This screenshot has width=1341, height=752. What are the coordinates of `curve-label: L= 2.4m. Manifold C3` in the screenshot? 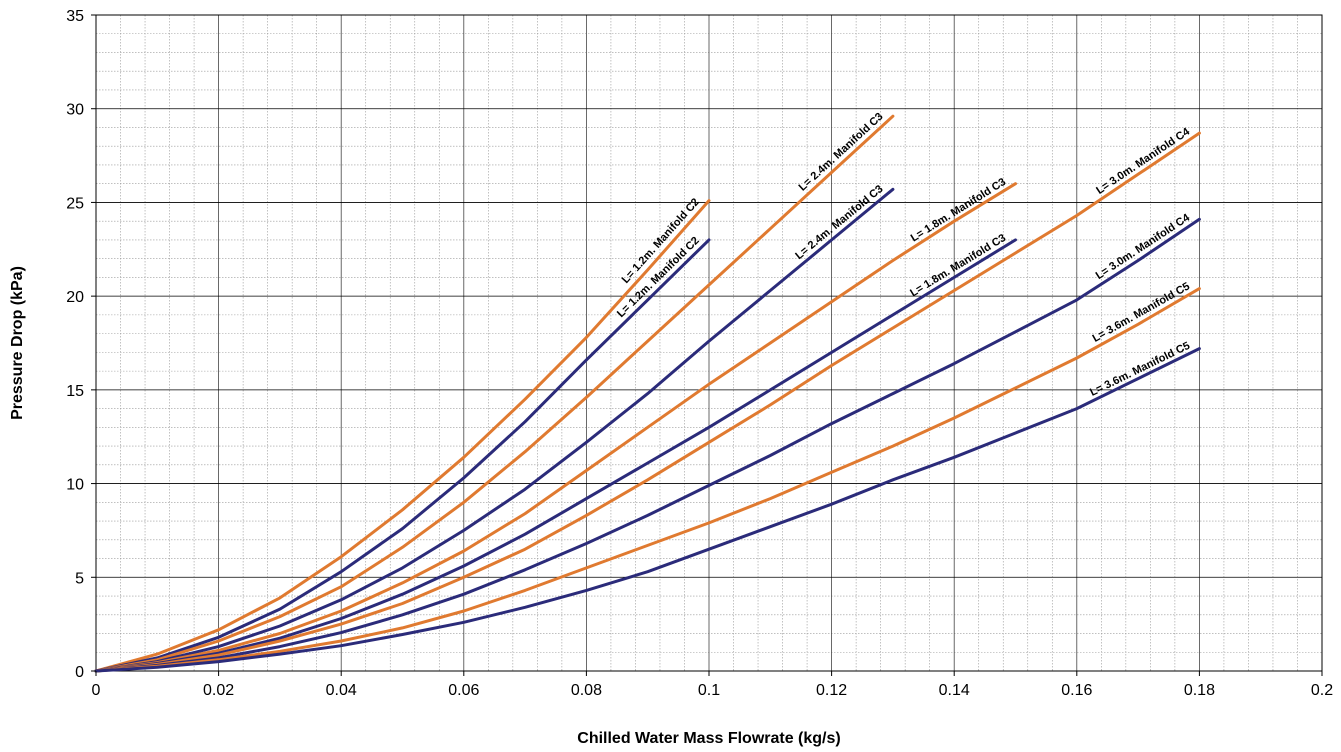 It's located at (841, 152).